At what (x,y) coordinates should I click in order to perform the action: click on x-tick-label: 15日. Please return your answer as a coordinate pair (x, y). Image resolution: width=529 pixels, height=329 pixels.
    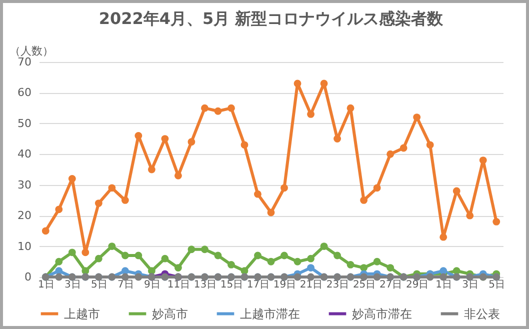
    Looking at the image, I should click on (232, 285).